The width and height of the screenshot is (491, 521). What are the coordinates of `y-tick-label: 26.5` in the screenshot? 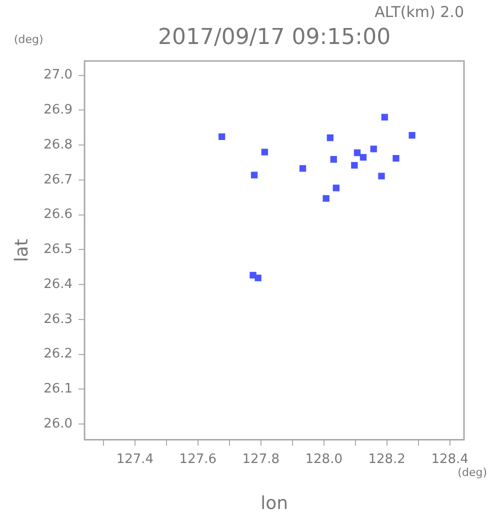 It's located at (58, 250).